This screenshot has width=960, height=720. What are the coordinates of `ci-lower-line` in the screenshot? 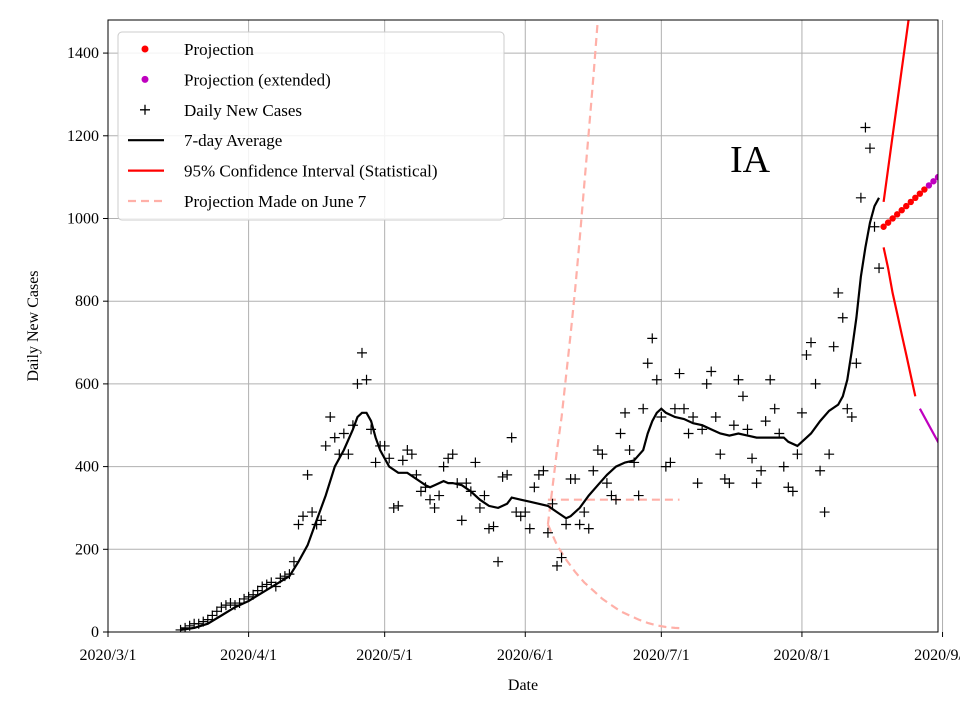 It's located at (899, 322).